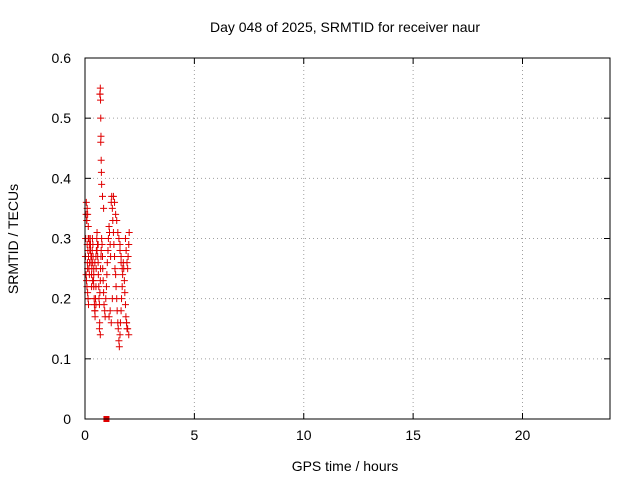  What do you see at coordinates (194, 435) in the screenshot?
I see `x-tick-label: 5` at bounding box center [194, 435].